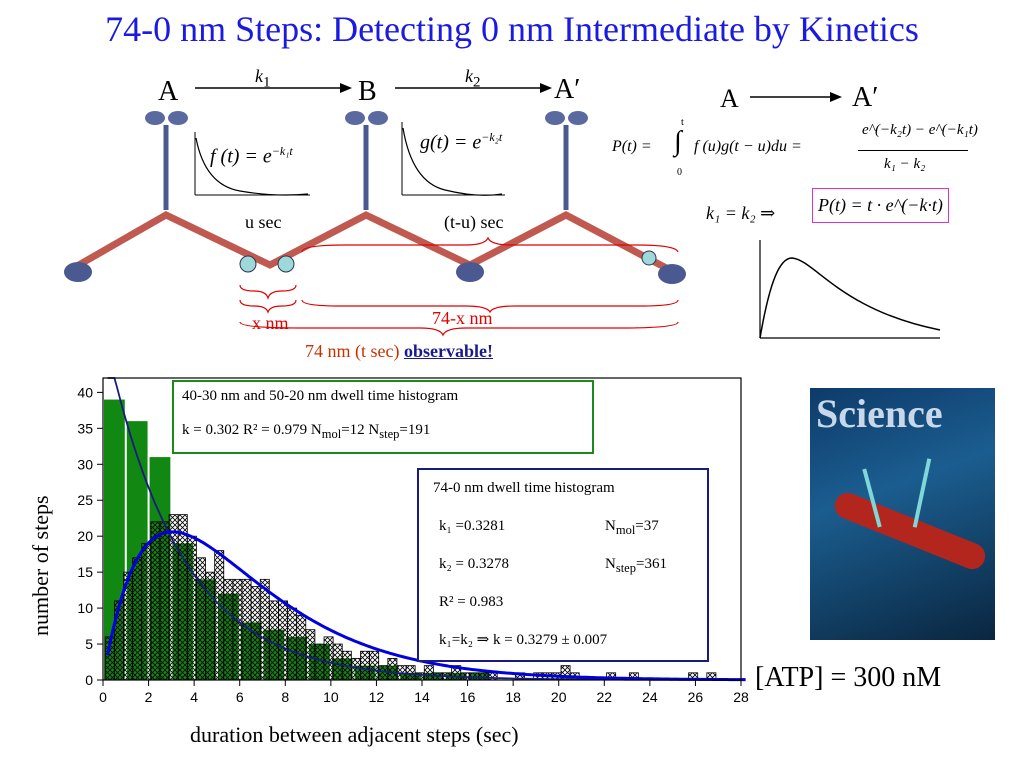  What do you see at coordinates (490, 306) in the screenshot?
I see `74x-brace` at bounding box center [490, 306].